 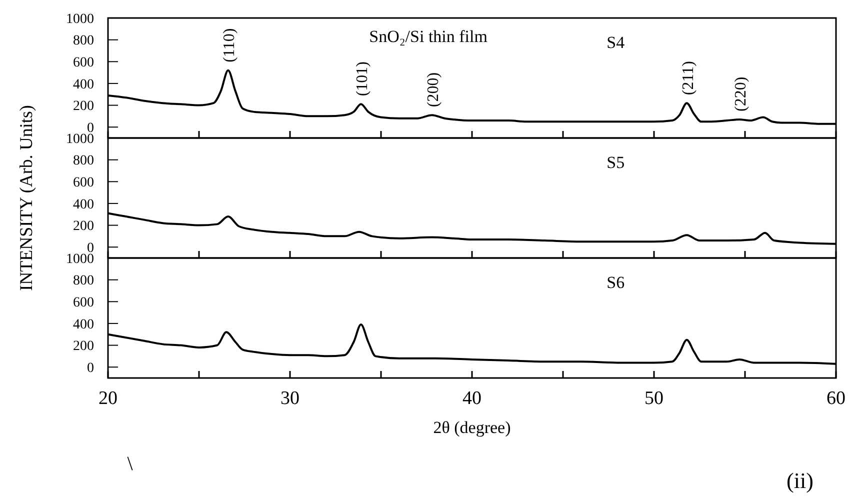 What do you see at coordinates (800, 480) in the screenshot?
I see `text: (ii)` at bounding box center [800, 480].